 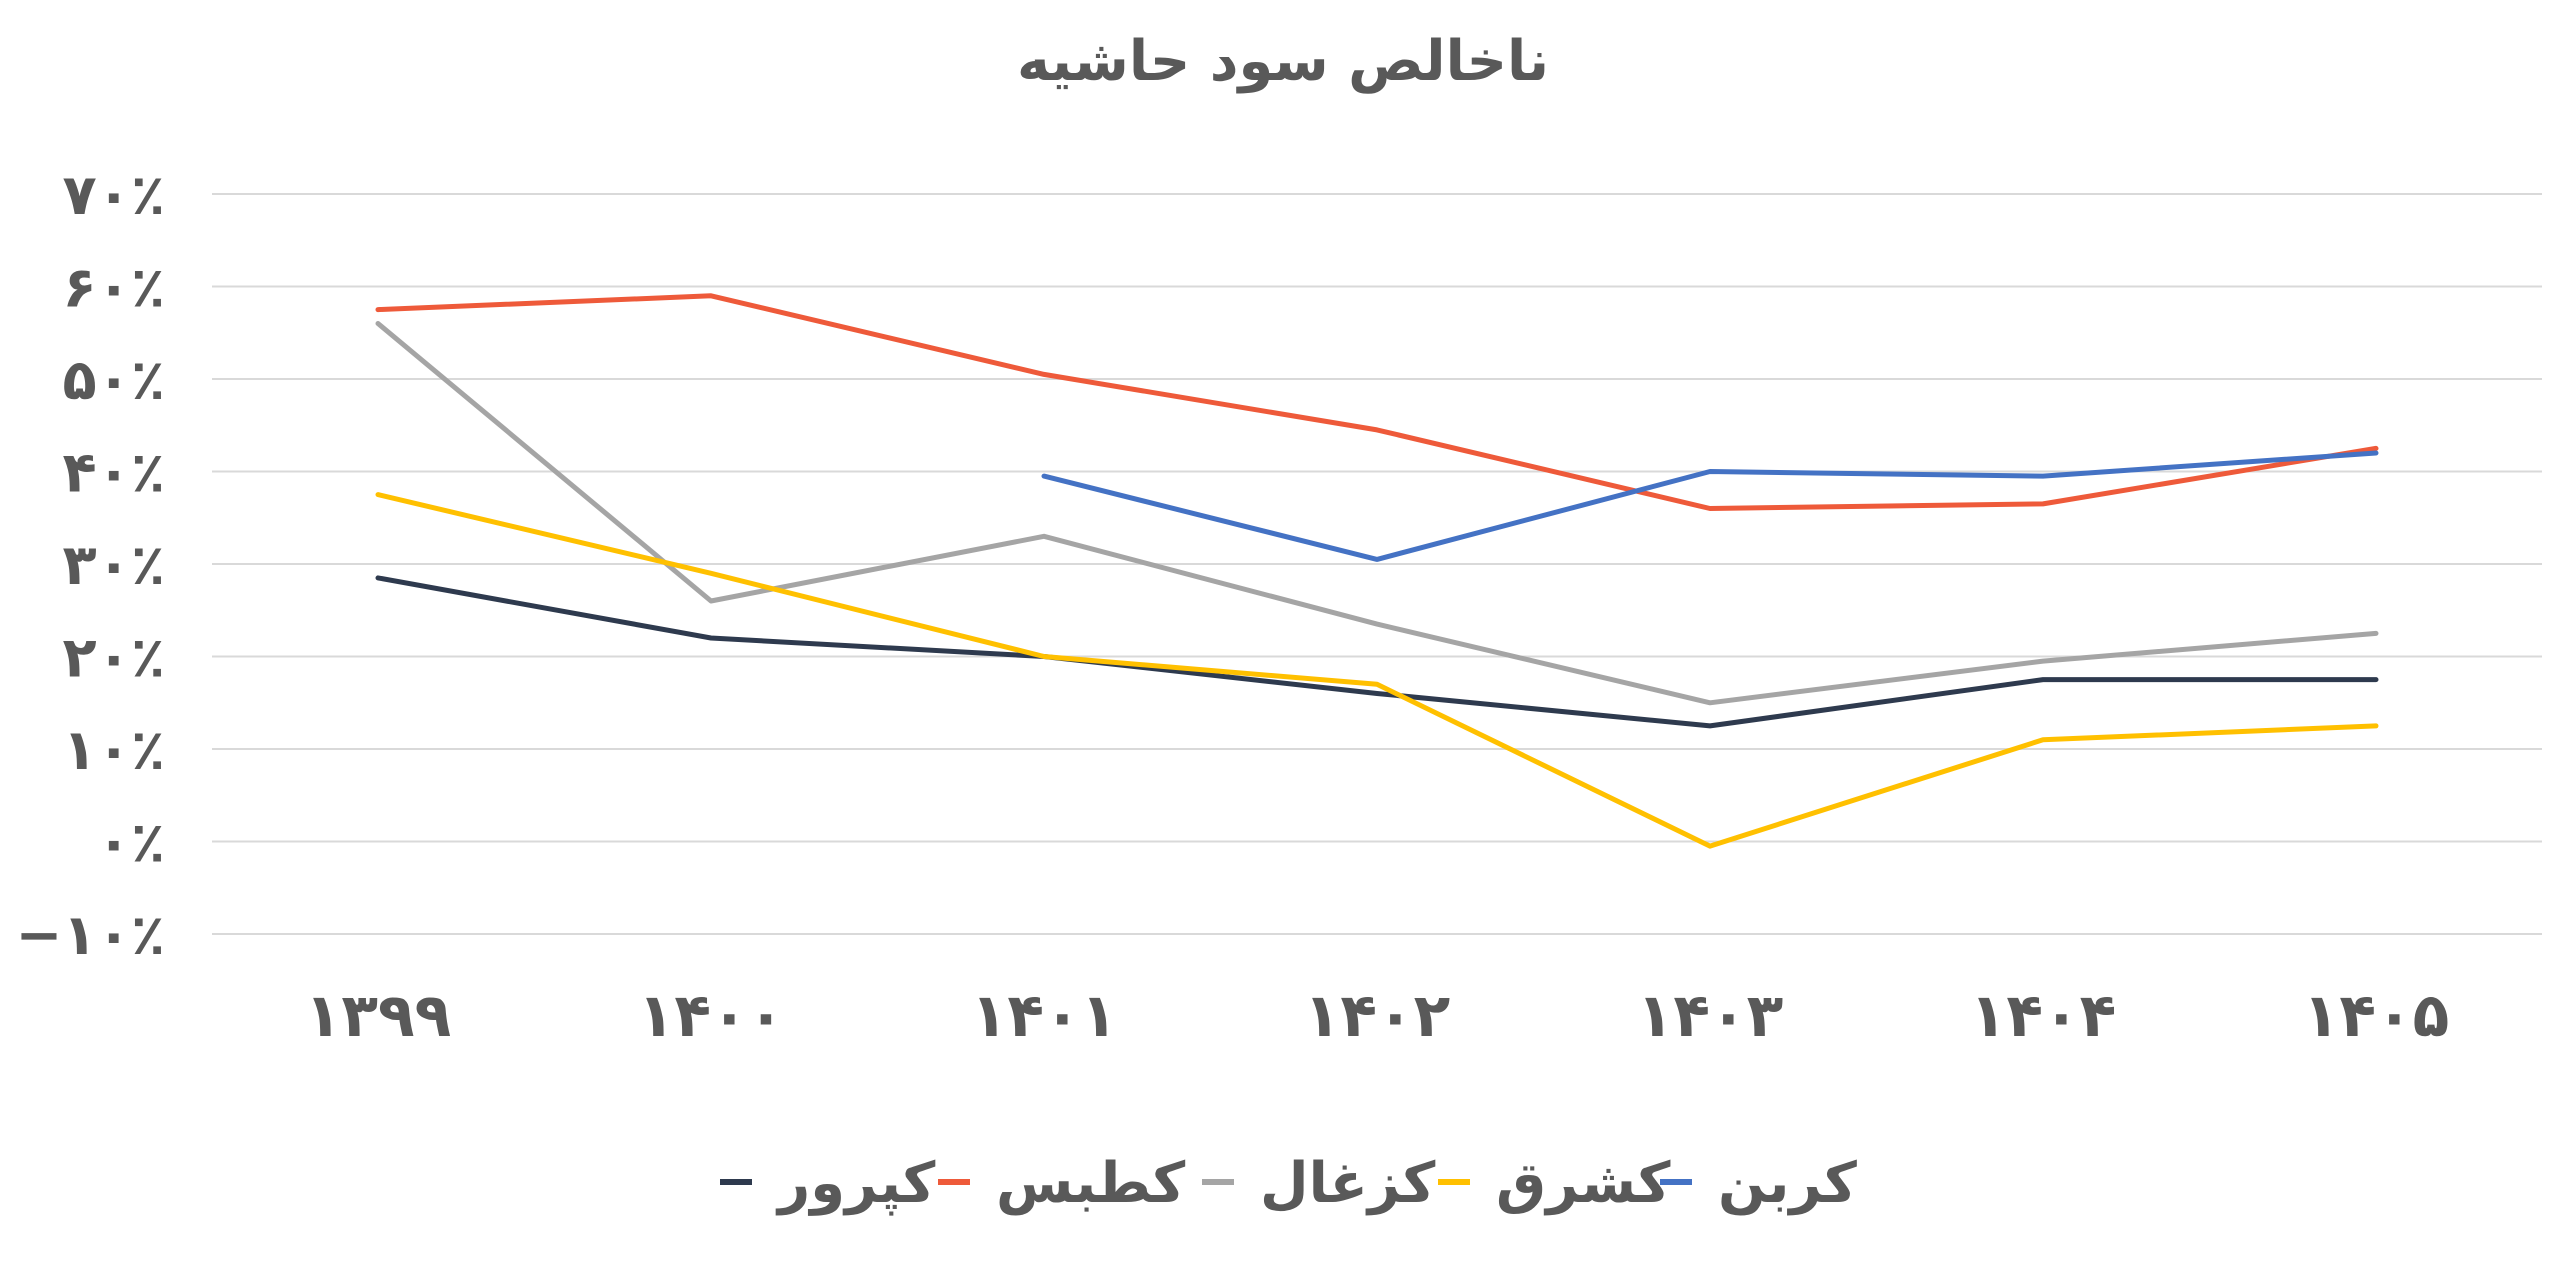 I want to click on x-axis: ۱۳۹۹ ۱۴۰۰ ۱۴۰۱ ۱۴۰۲ ۱۴۰۳ ۱۴۰۴ ۱۴۰۵, so click(x=1377, y=1016).